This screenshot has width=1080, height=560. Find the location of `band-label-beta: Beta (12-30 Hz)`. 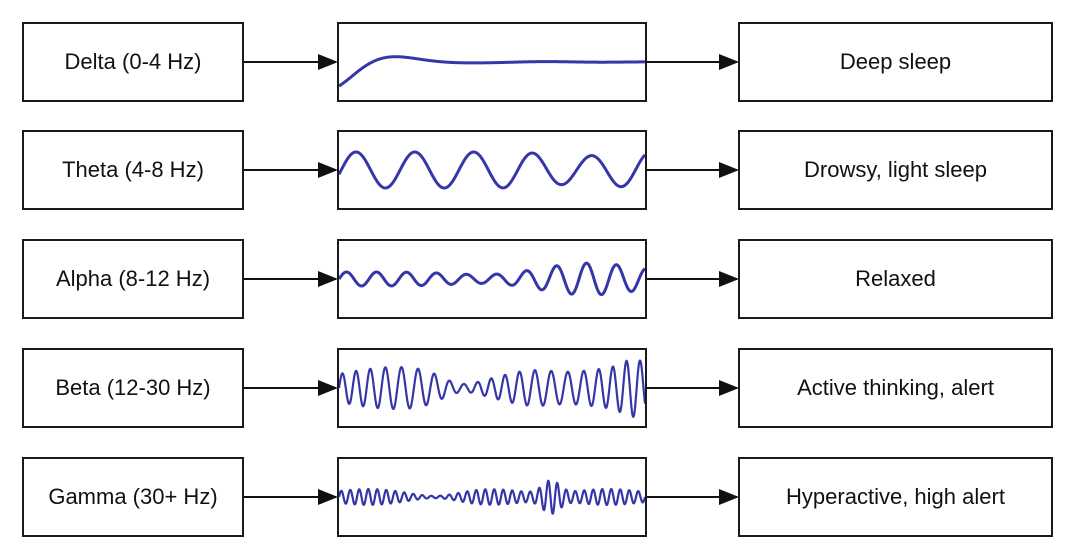

band-label-beta: Beta (12-30 Hz) is located at coordinates (133, 387).